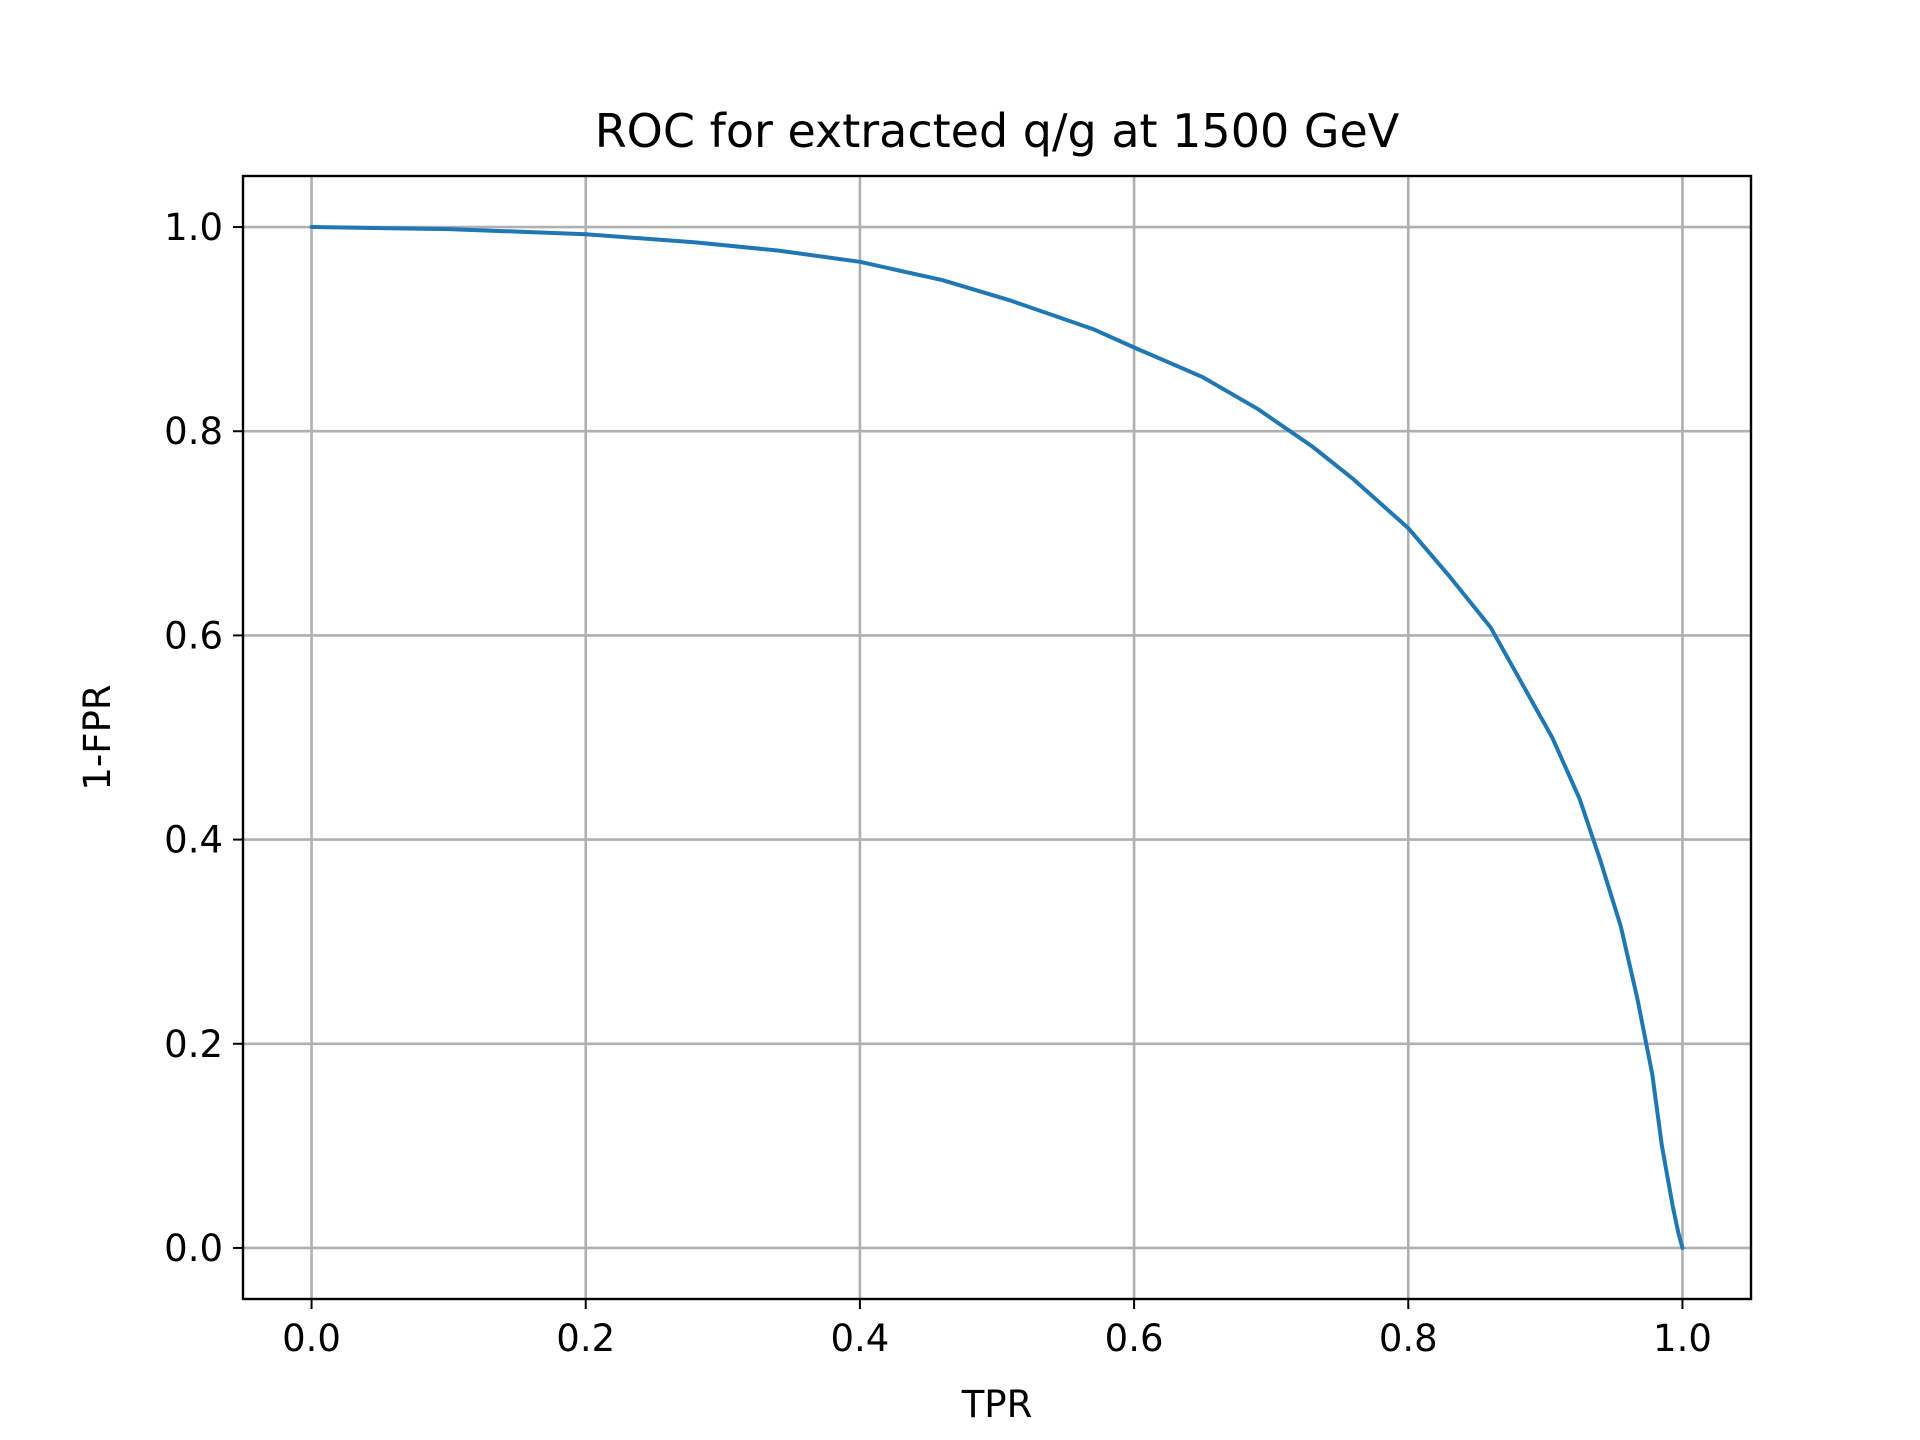 Image resolution: width=1920 pixels, height=1440 pixels. I want to click on y-axis-label: 1-FPR, so click(97, 737).